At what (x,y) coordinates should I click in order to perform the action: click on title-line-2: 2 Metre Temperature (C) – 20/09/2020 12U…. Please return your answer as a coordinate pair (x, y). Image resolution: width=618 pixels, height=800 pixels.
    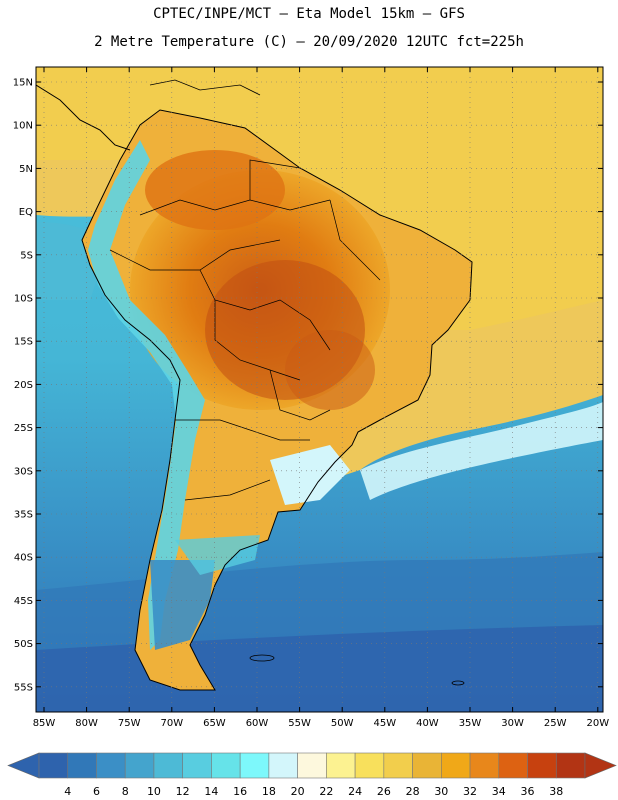
    Looking at the image, I should click on (309, 42).